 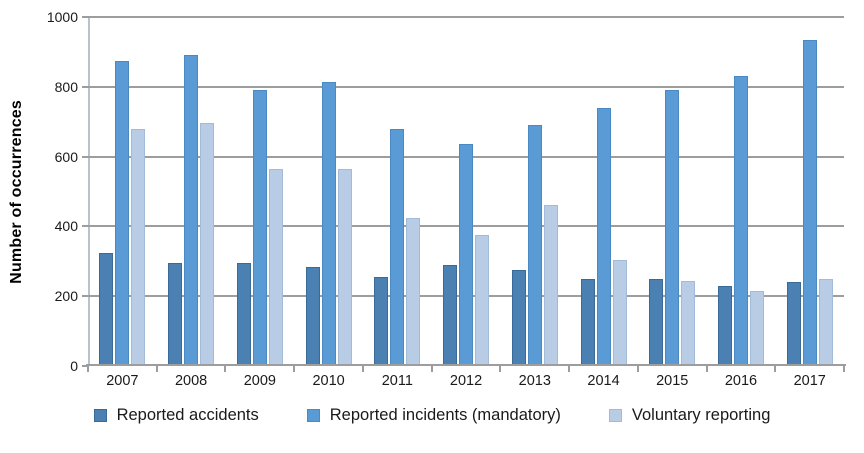 I want to click on bar-group-2009, so click(x=259, y=191).